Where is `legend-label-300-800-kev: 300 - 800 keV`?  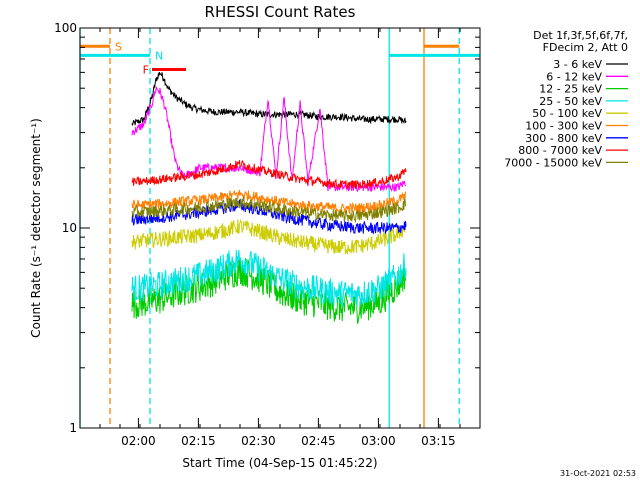 legend-label-300-800-kev: 300 - 800 keV is located at coordinates (563, 138).